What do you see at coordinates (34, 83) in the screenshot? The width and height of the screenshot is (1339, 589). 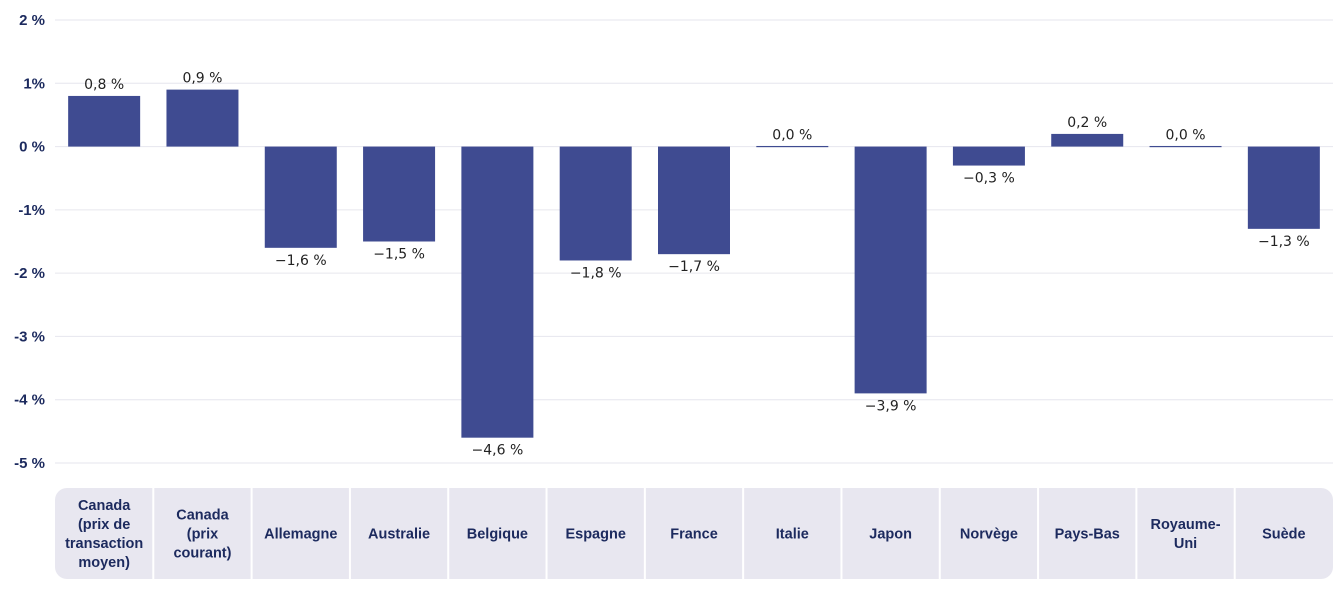 I see `y-tick-label: 1%` at bounding box center [34, 83].